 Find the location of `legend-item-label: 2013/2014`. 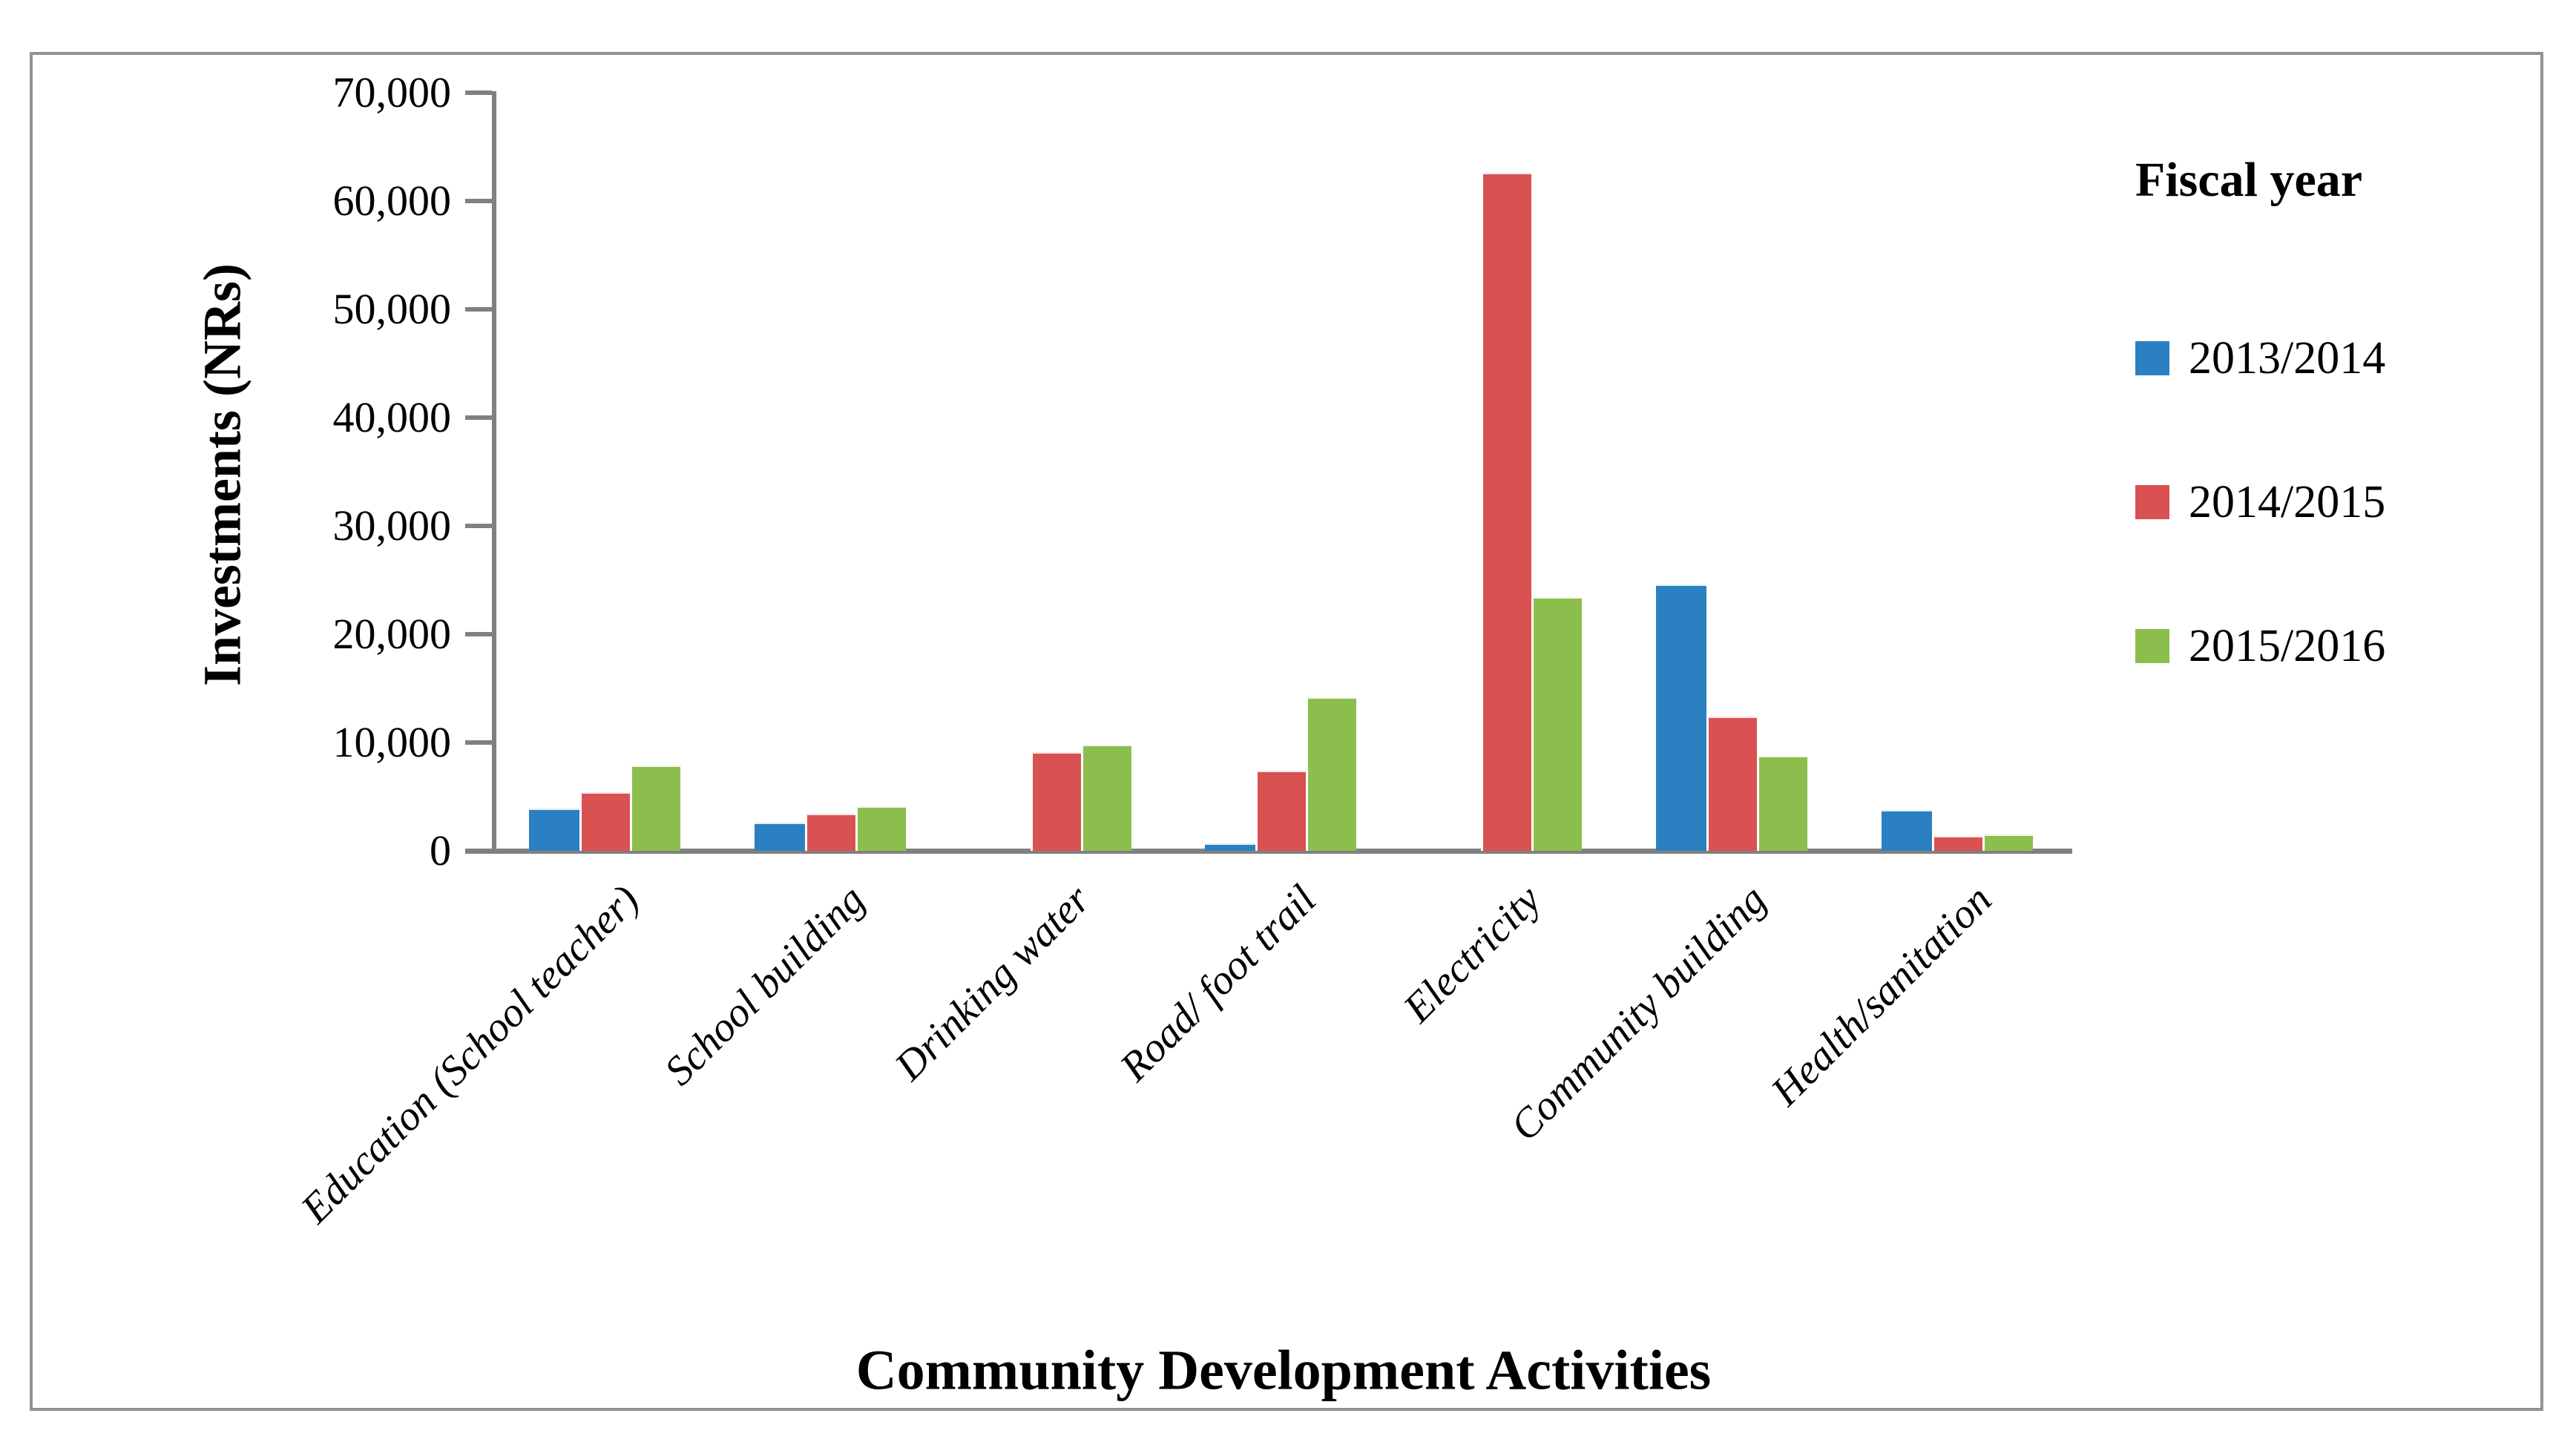

legend-item-label: 2013/2014 is located at coordinates (2287, 358).